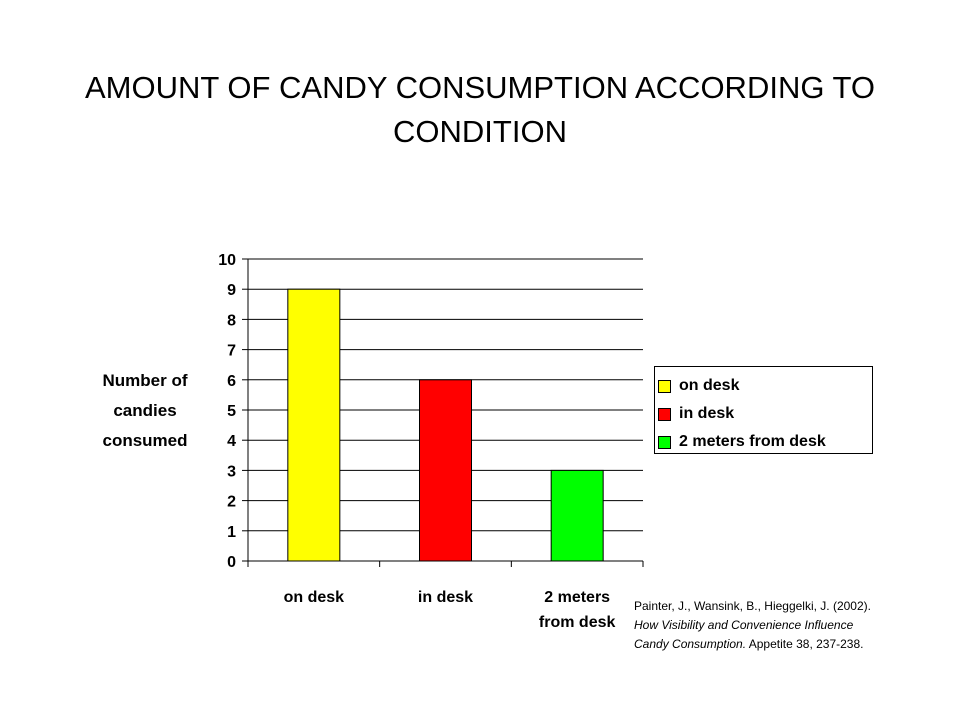 This screenshot has width=960, height=720. Describe the element at coordinates (577, 597) in the screenshot. I see `x-tick-label: 2 meters` at that location.